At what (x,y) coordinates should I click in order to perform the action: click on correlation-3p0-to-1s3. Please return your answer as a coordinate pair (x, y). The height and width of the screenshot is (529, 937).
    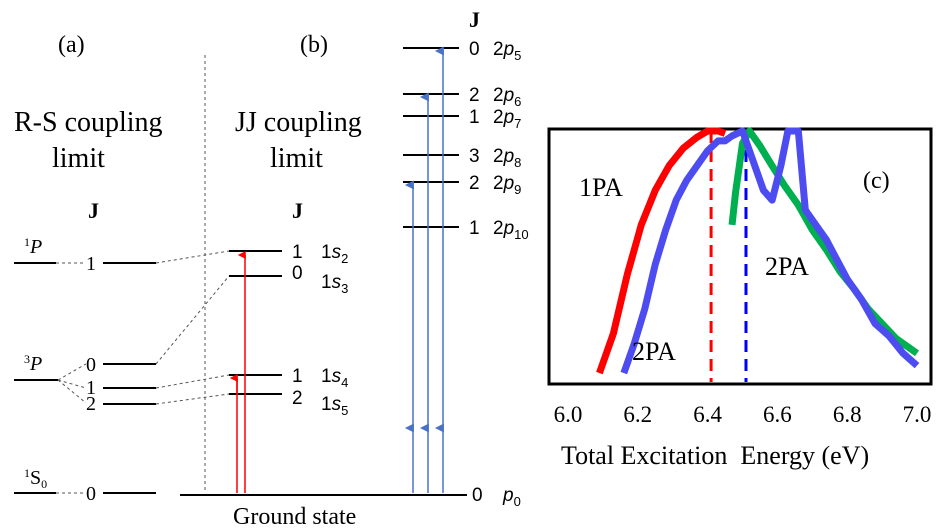
    Looking at the image, I should click on (192, 320).